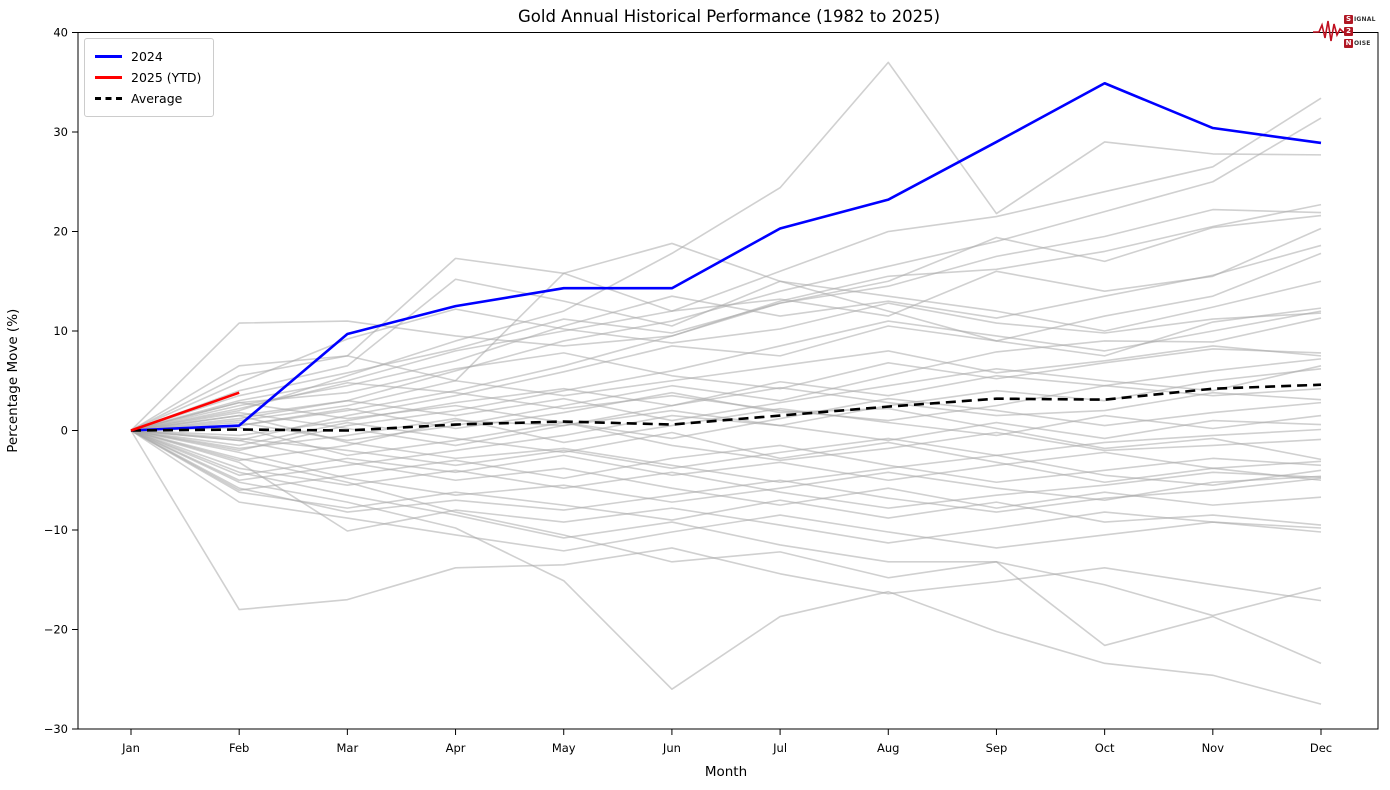  Describe the element at coordinates (157, 98) in the screenshot. I see `legend-label: Average` at that location.